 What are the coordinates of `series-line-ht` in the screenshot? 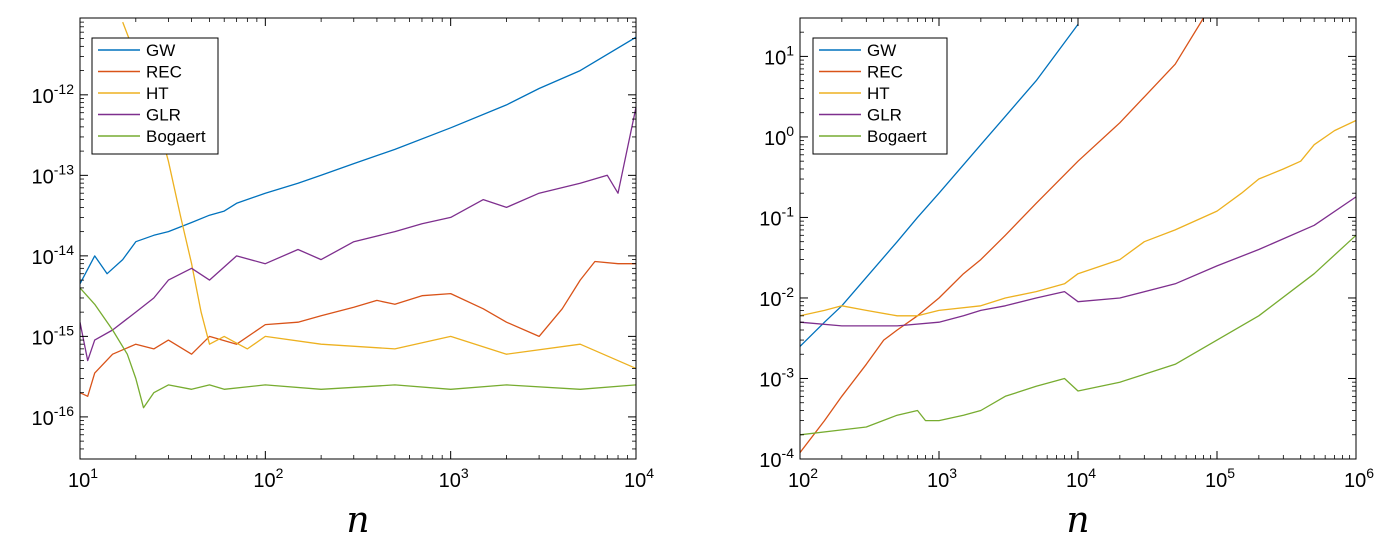 It's located at (1078, 218).